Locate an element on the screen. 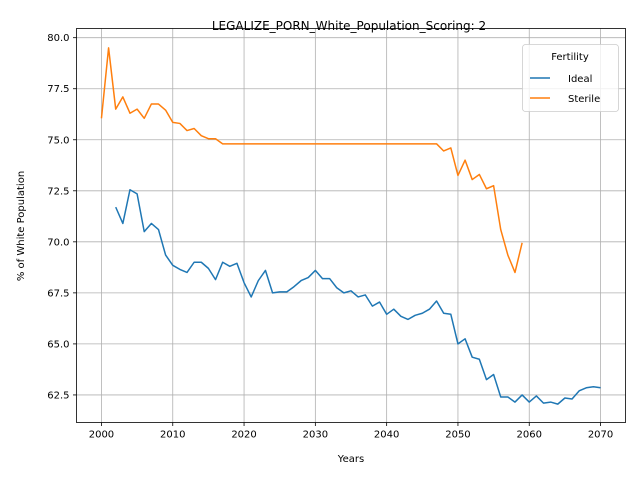 The image size is (640, 480). x-tick-label: 2050 is located at coordinates (457, 435).